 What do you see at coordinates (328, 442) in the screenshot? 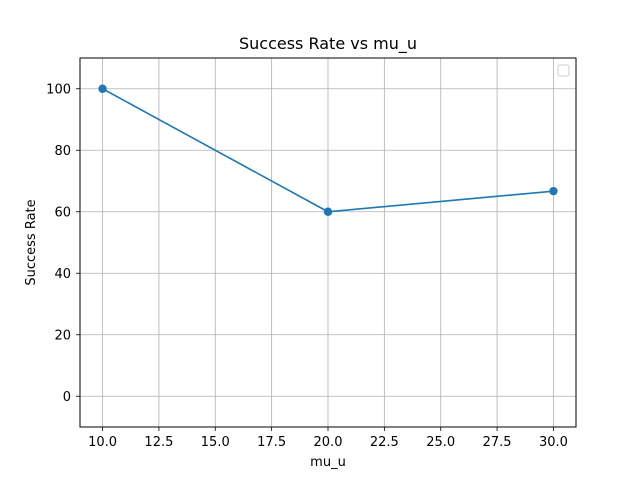
I see `x-tick-label: 20.0` at bounding box center [328, 442].